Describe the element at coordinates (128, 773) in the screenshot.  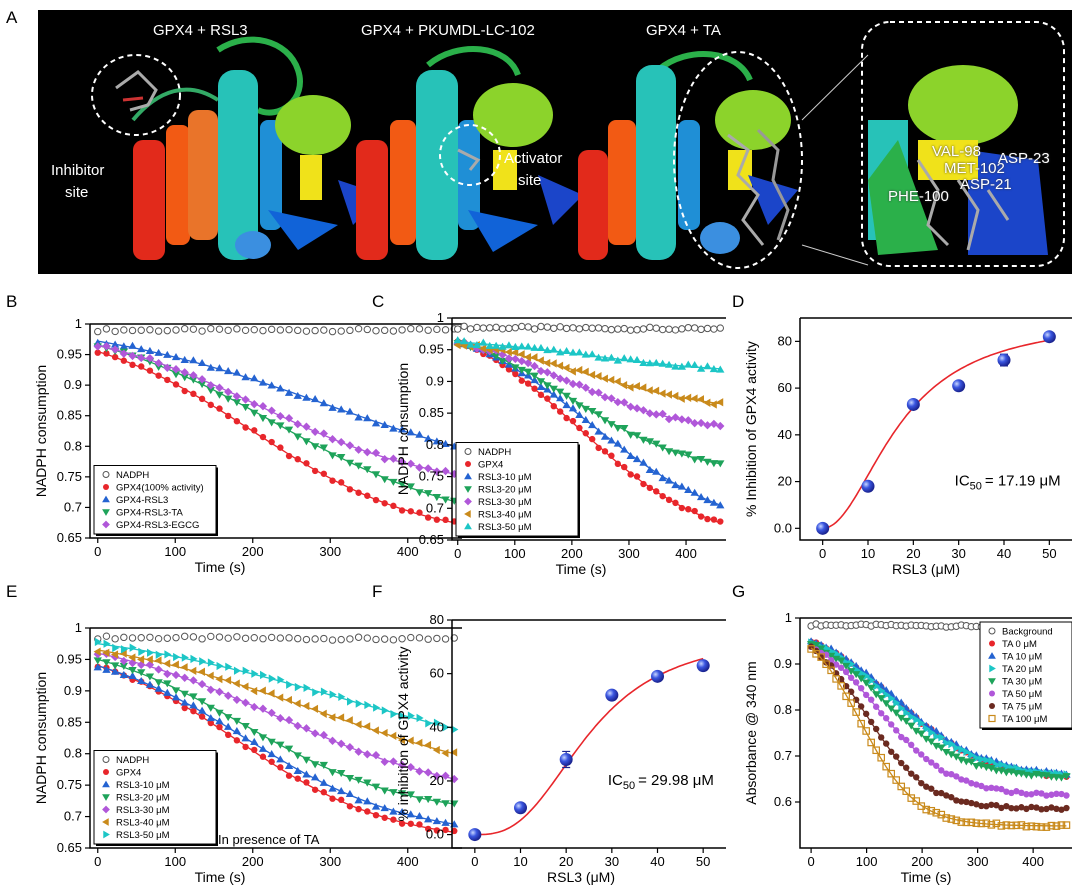
I see `legend-label: GPX4` at that location.